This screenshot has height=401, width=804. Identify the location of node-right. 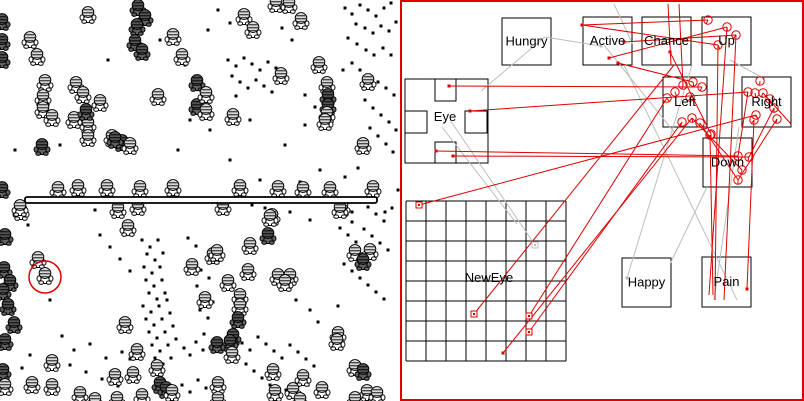
(766, 102).